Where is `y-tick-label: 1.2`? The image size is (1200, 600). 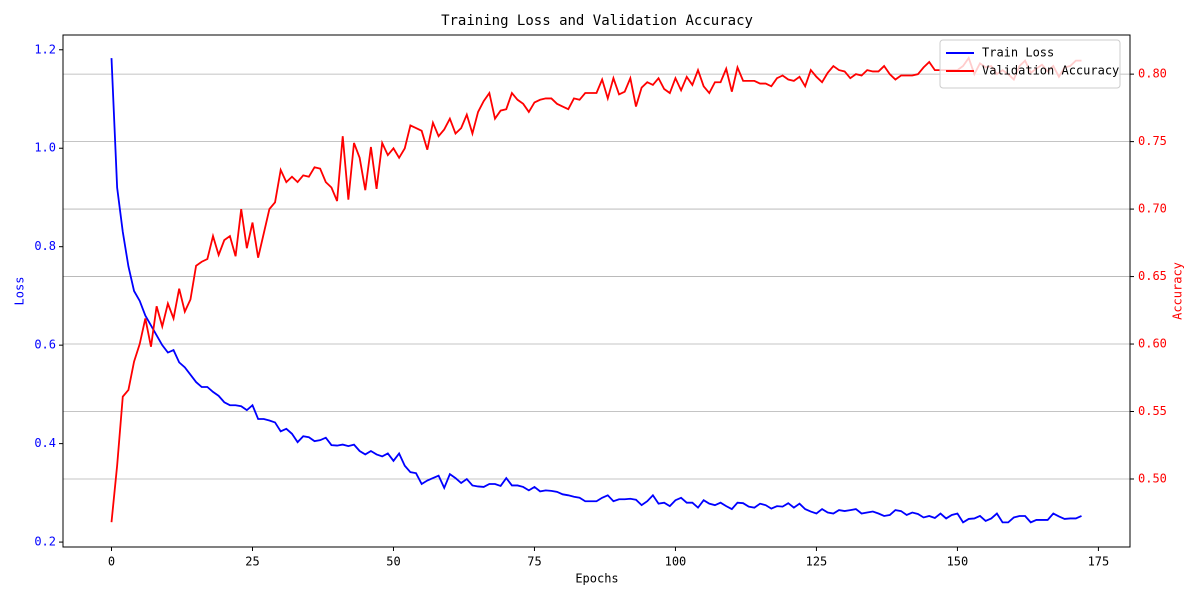
y-tick-label: 1.2 is located at coordinates (45, 49).